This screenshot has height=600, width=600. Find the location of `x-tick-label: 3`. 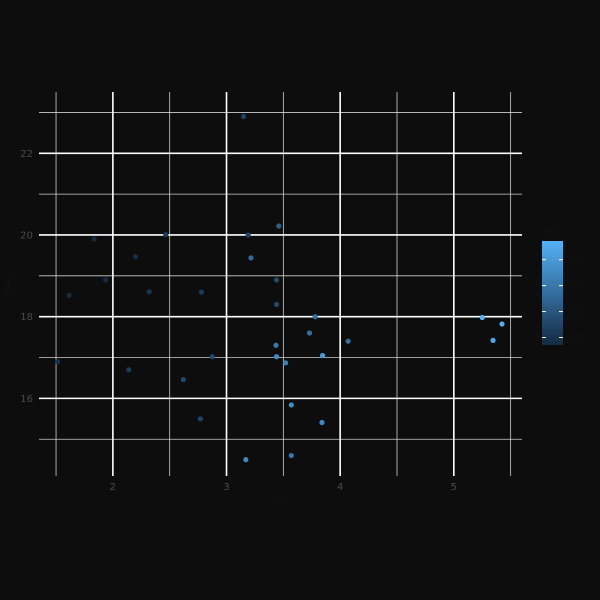

x-tick-label: 3 is located at coordinates (226, 487).